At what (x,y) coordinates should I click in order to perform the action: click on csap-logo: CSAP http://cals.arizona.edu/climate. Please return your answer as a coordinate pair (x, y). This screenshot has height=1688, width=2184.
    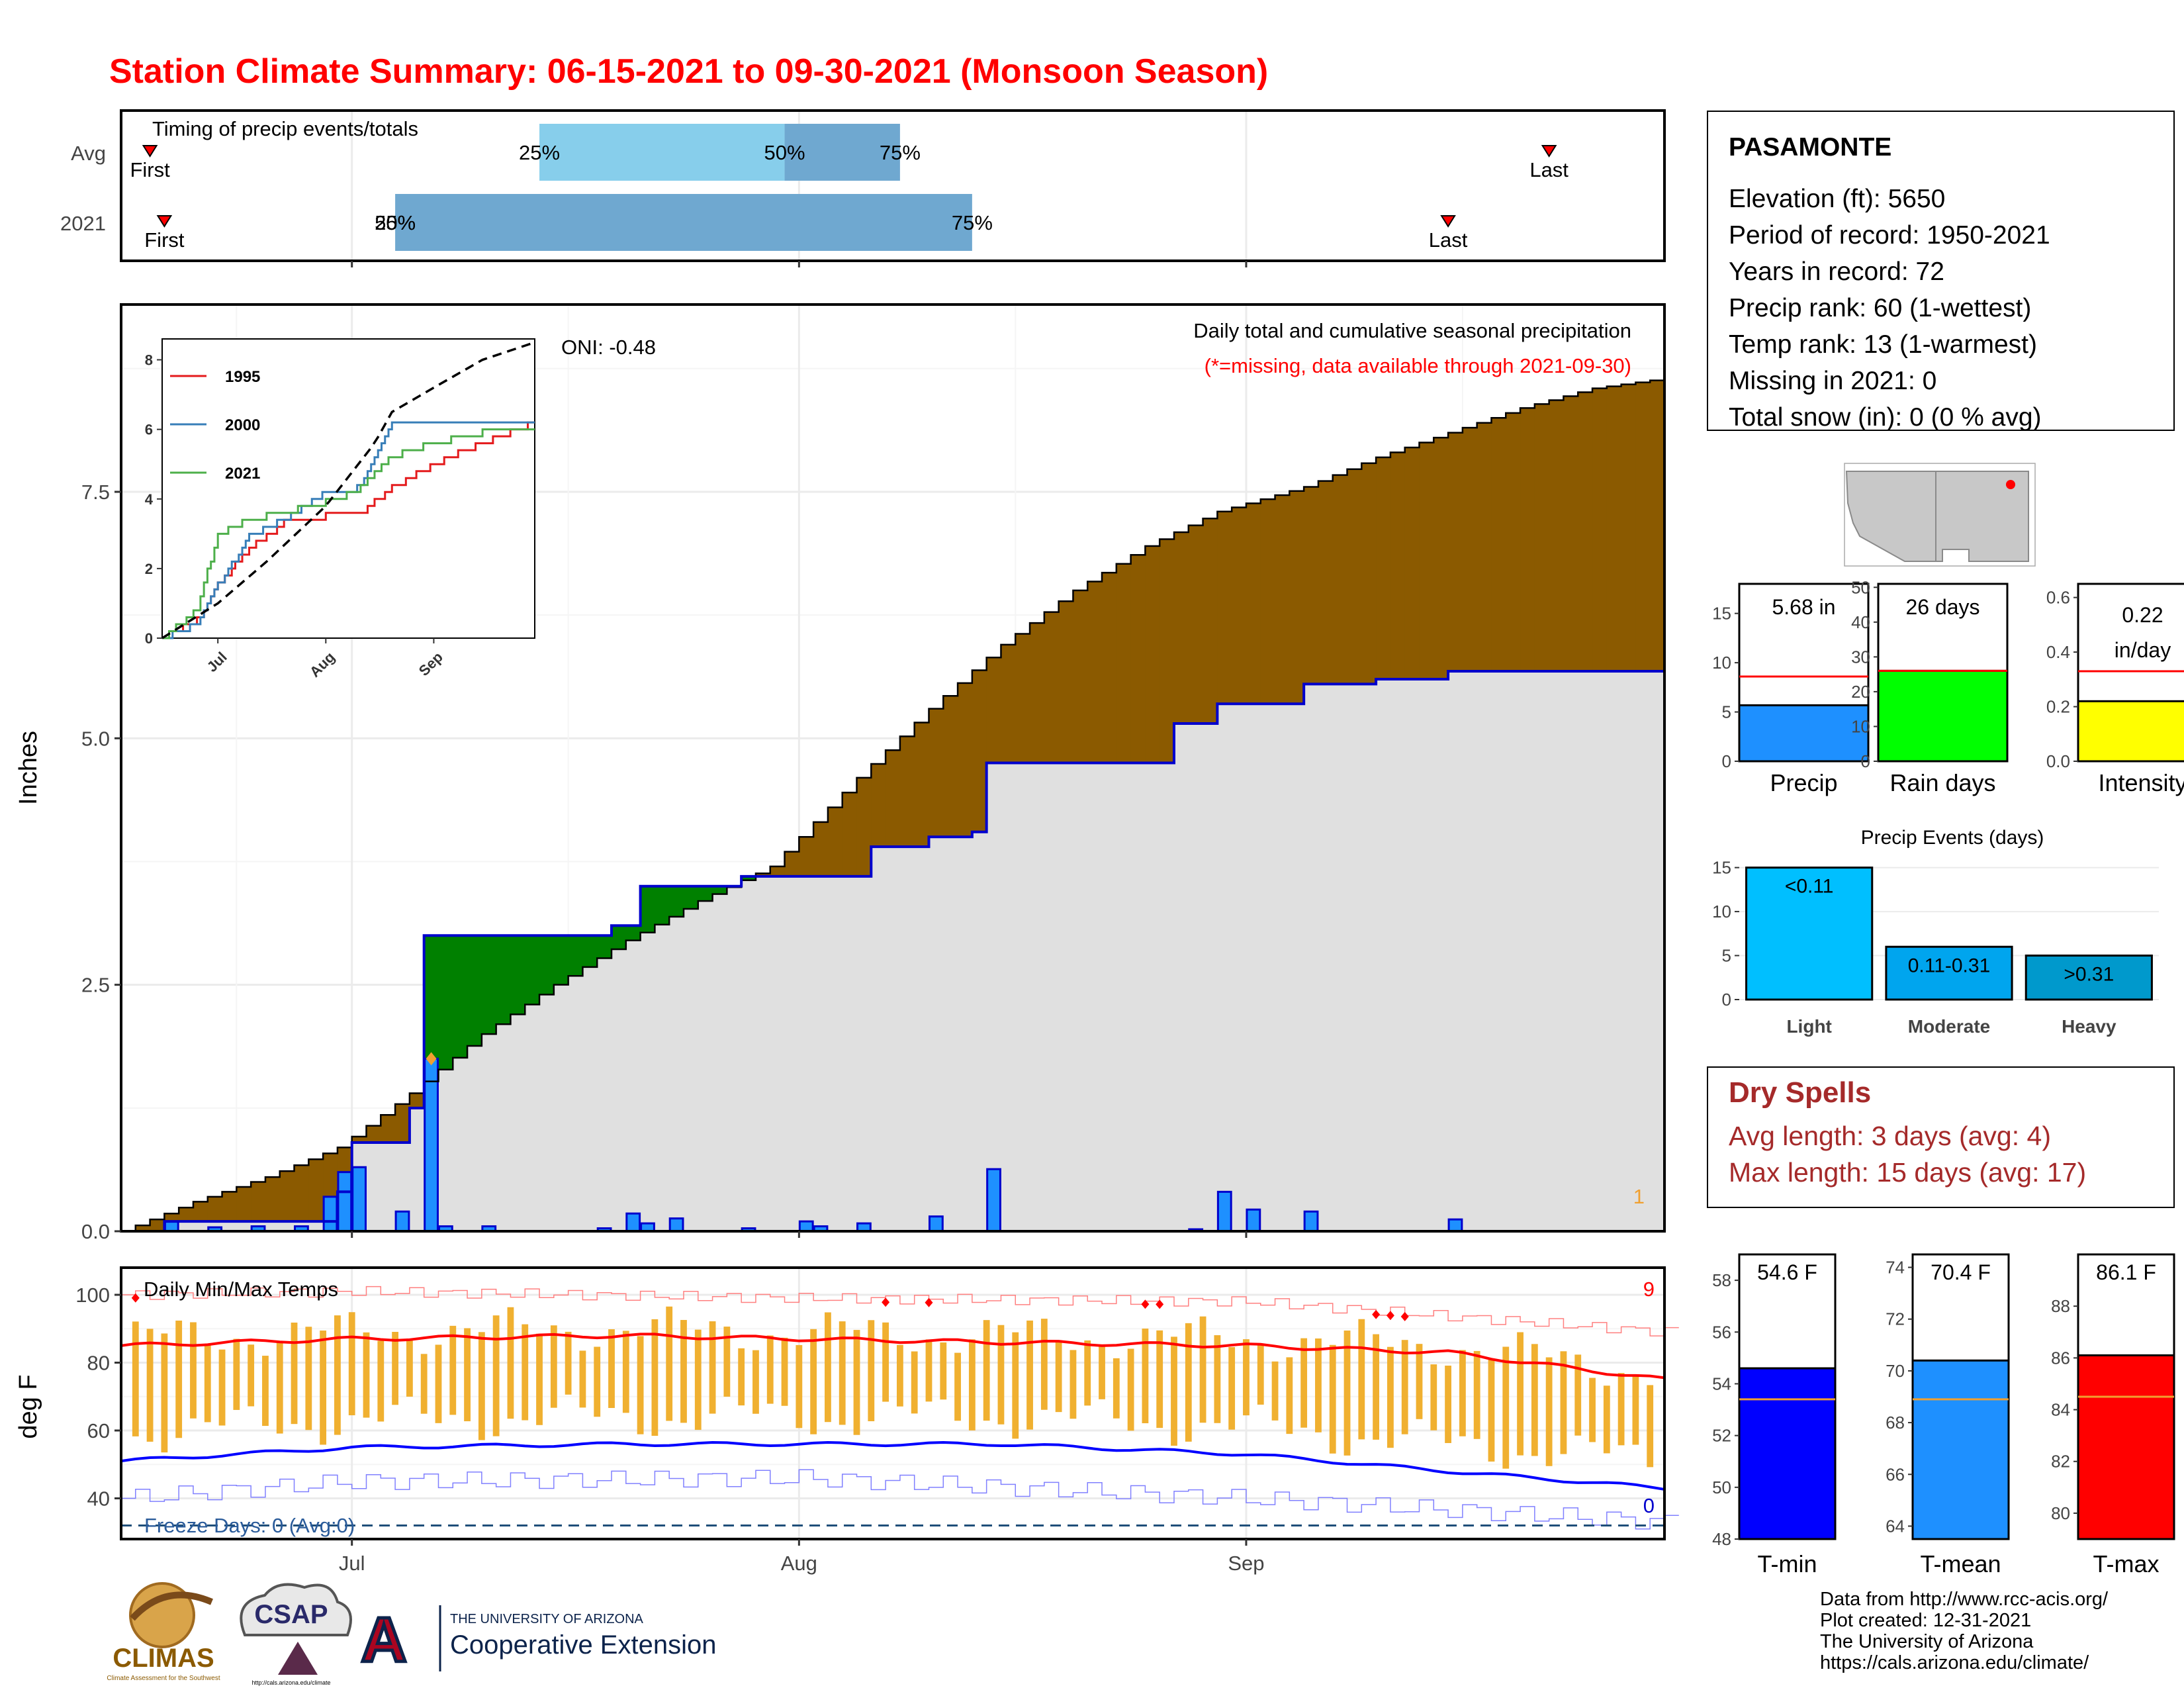
    Looking at the image, I should click on (296, 1634).